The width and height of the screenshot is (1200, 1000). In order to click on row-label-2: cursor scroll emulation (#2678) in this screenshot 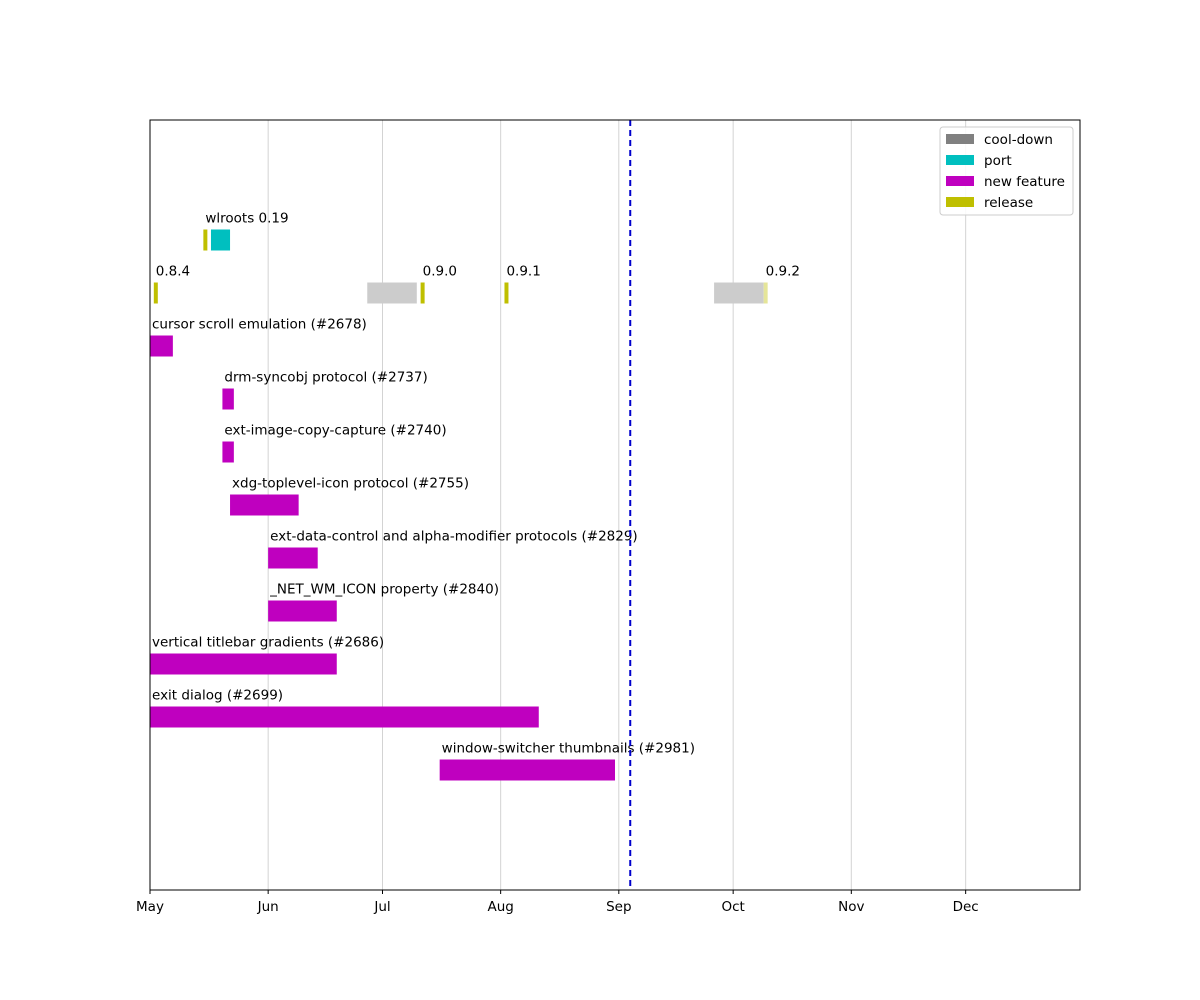, I will do `click(259, 325)`.